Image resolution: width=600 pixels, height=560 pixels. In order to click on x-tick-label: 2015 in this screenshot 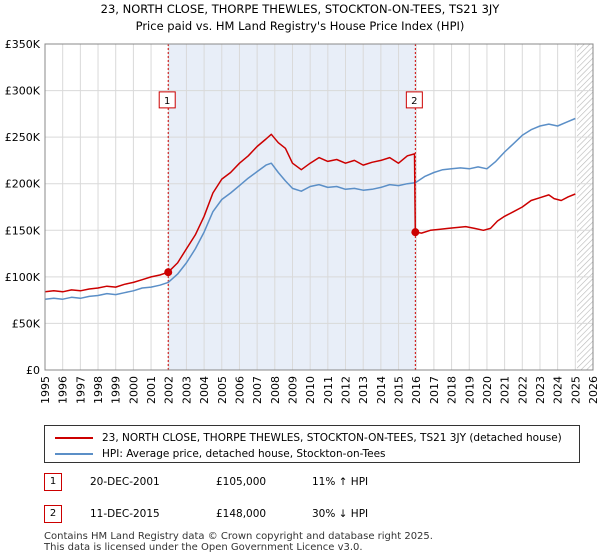, I will do `click(399, 390)`.